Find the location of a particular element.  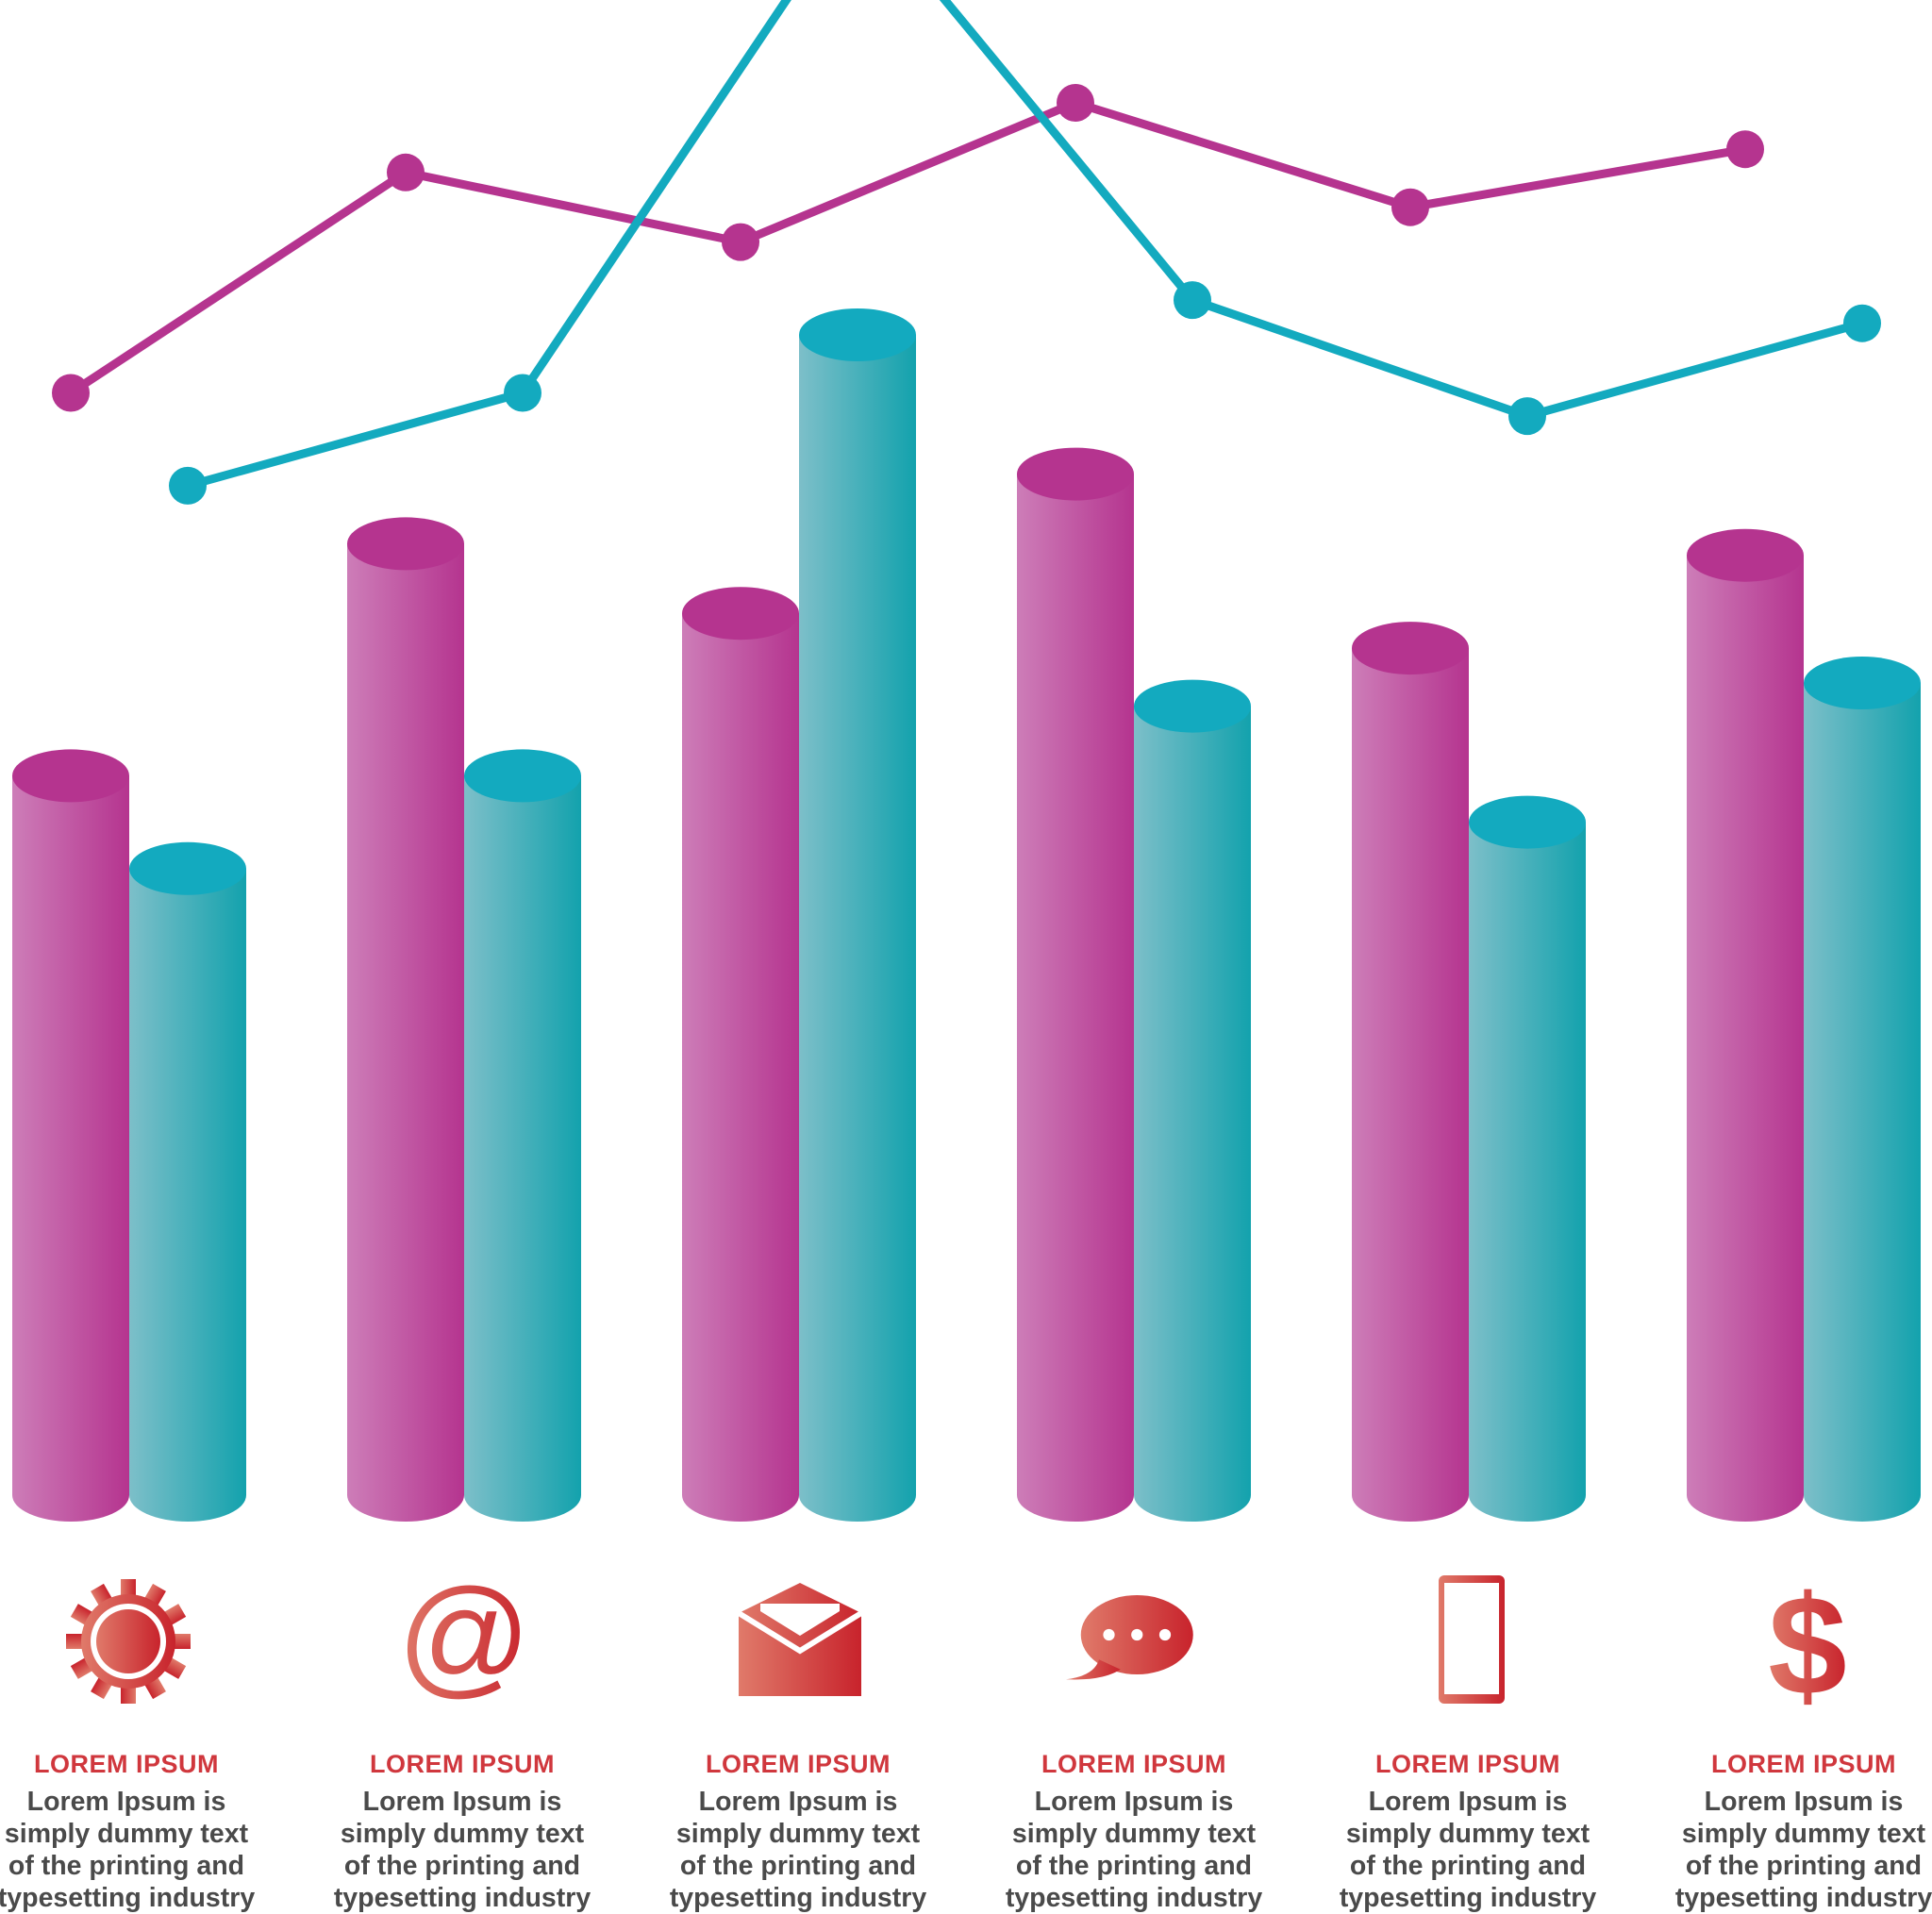

envelope-icon is located at coordinates (800, 1639).